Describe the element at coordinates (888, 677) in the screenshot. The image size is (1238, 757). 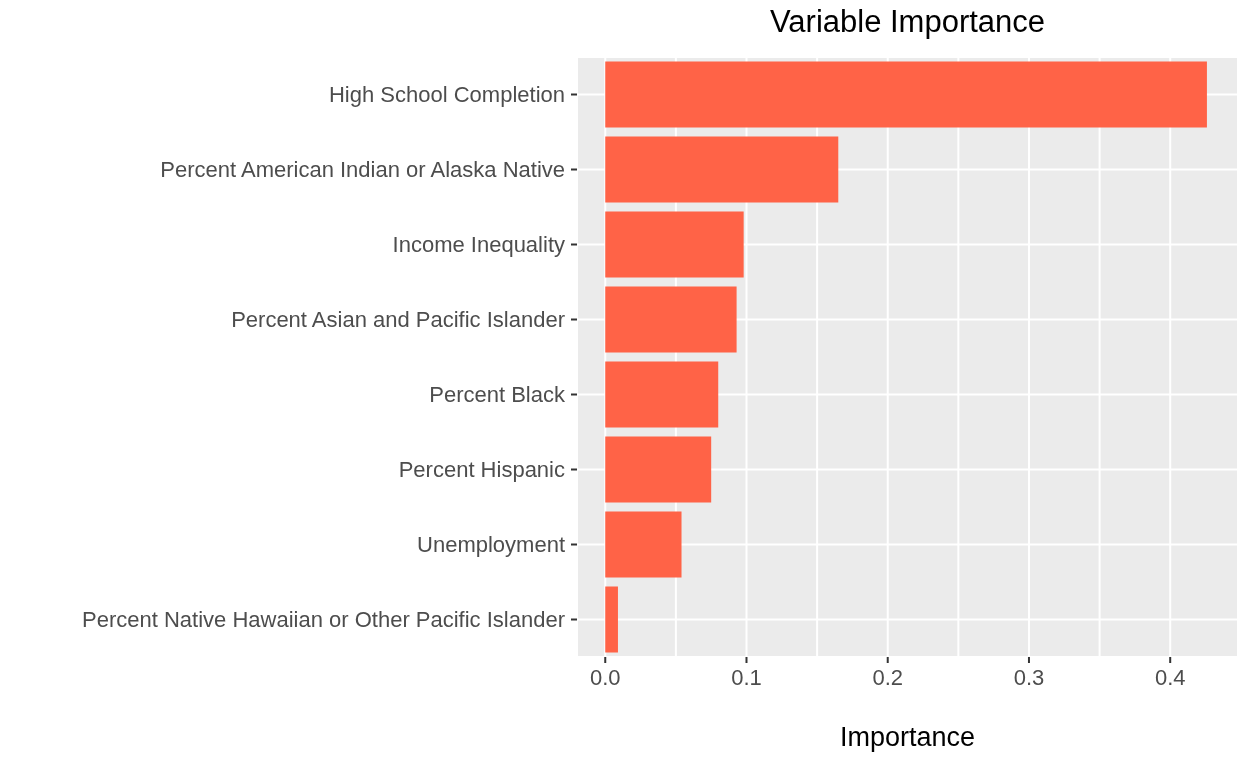
I see `x-tick-label: 0.2` at that location.